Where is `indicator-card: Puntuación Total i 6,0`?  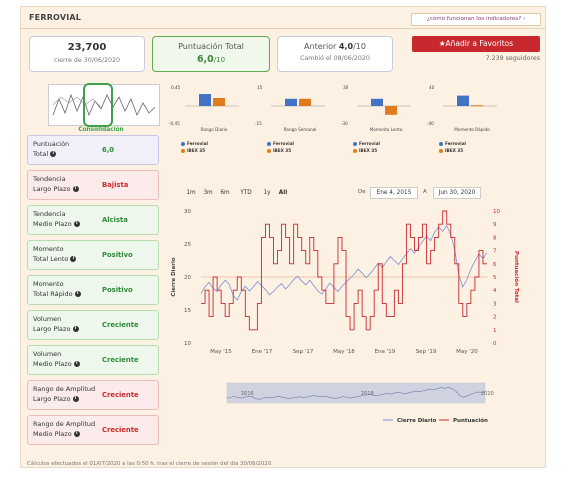
indicator-card: Puntuación Total i 6,0 is located at coordinates (93, 150).